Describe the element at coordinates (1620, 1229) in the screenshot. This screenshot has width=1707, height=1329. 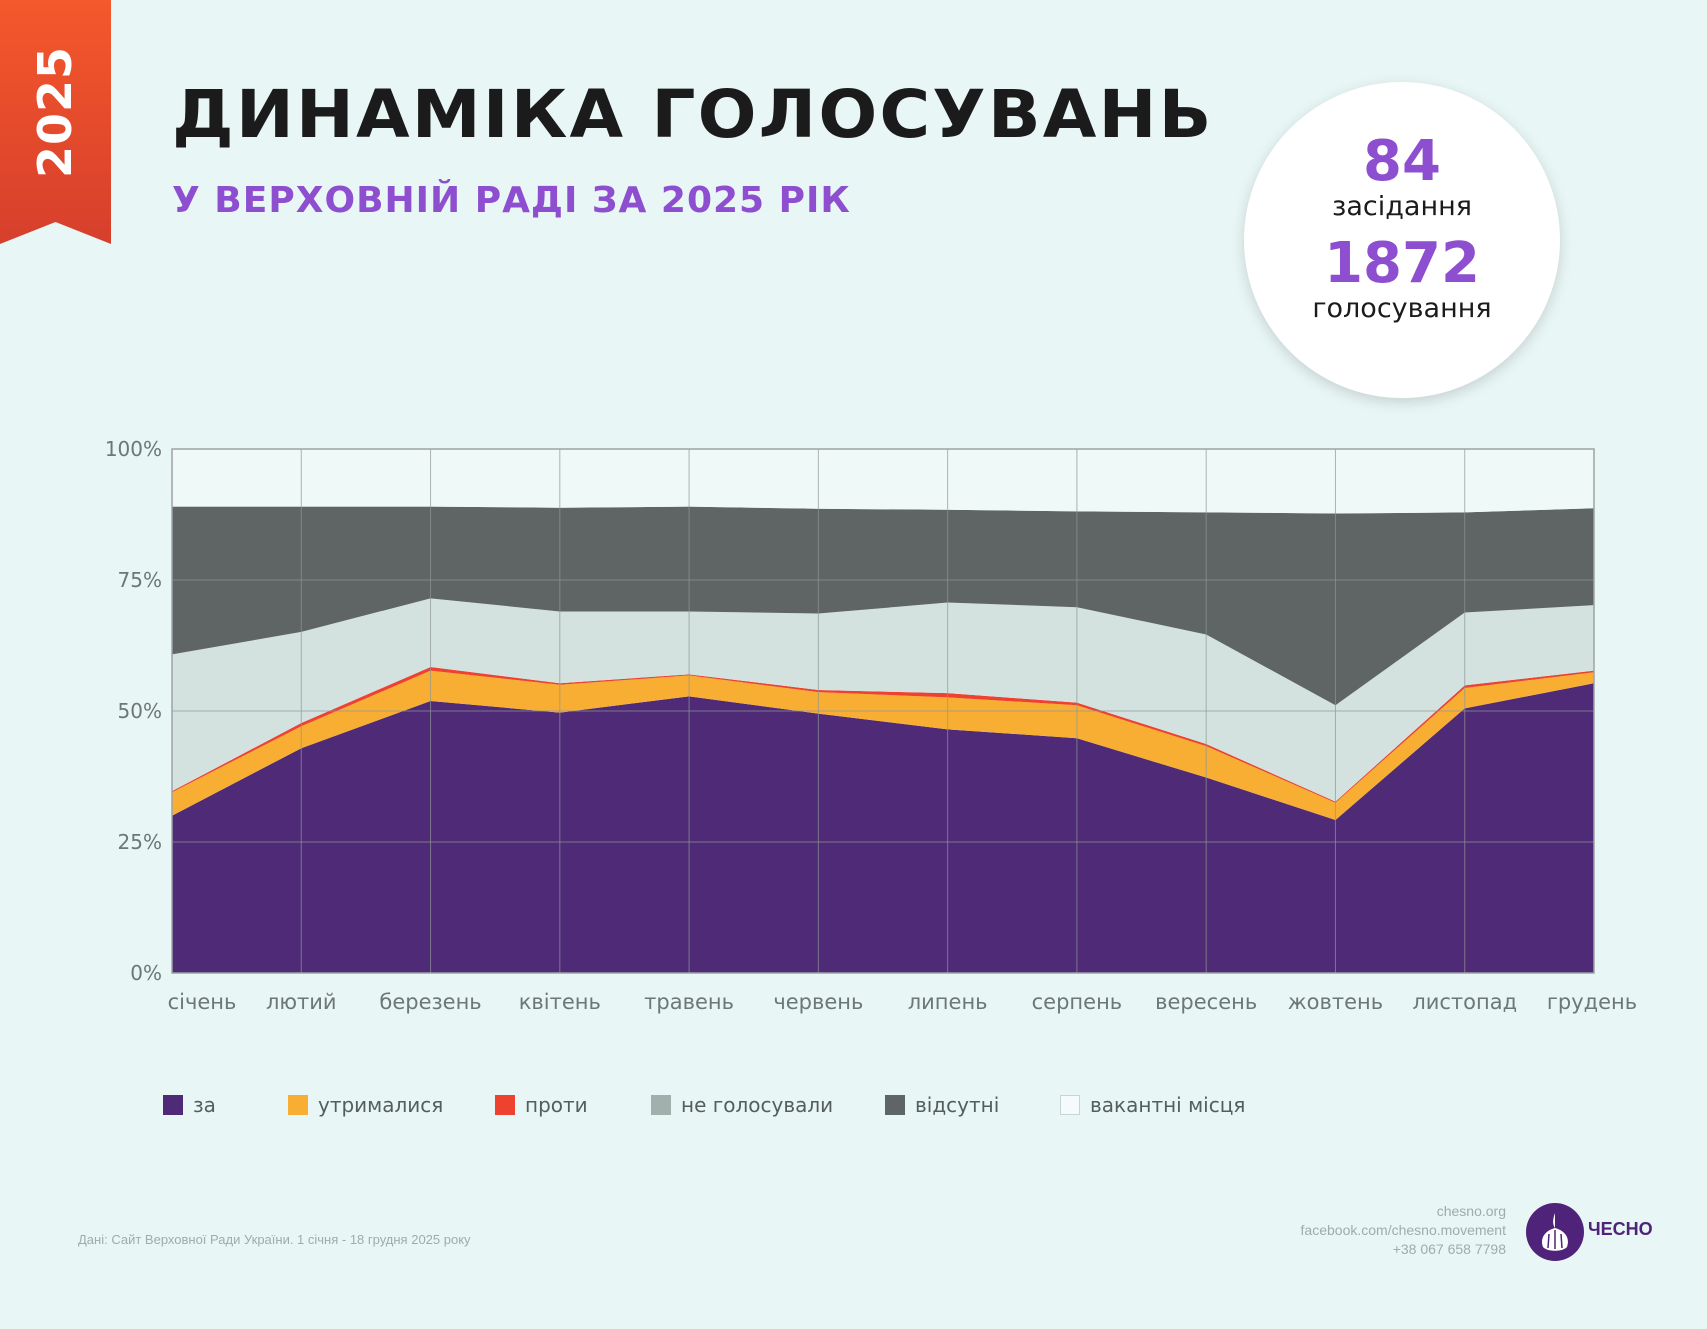
I see `logo-text: ЧЕСНО` at that location.